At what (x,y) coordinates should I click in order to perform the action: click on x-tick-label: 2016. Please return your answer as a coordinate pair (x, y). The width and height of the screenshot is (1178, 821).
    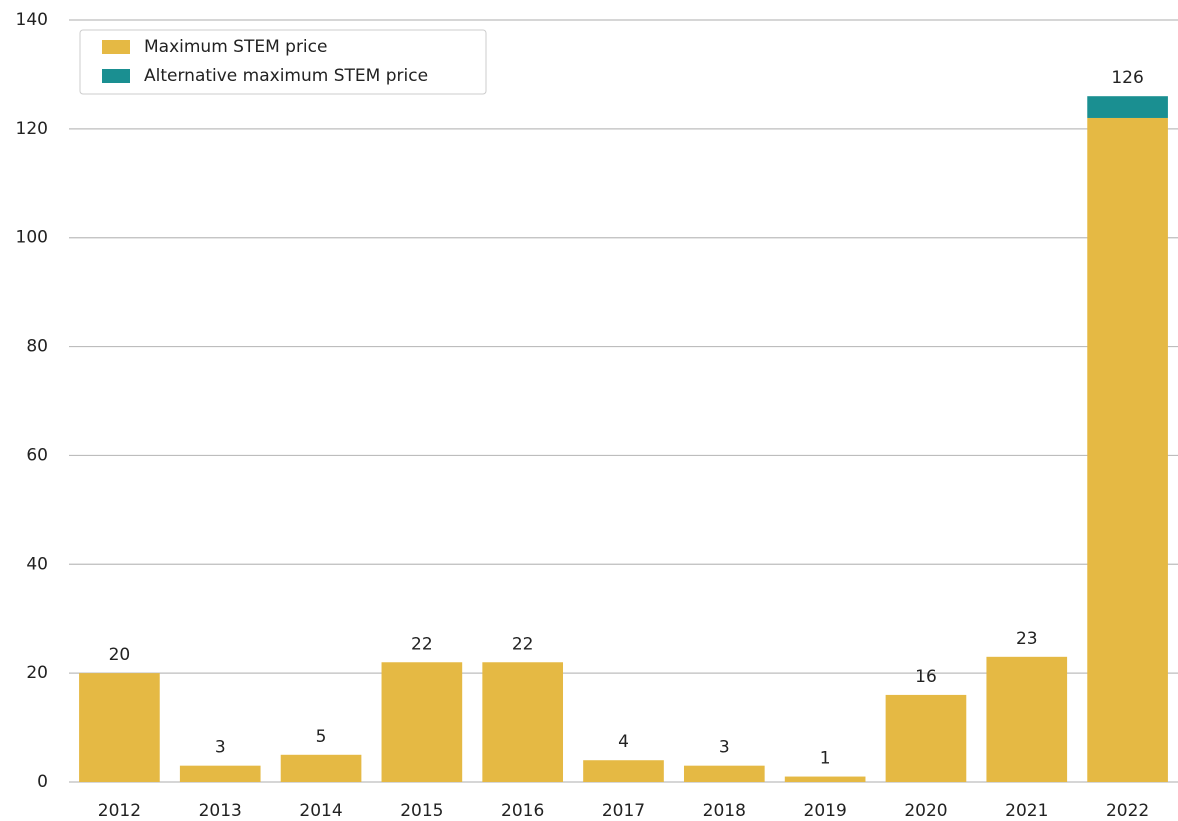
    Looking at the image, I should click on (522, 811).